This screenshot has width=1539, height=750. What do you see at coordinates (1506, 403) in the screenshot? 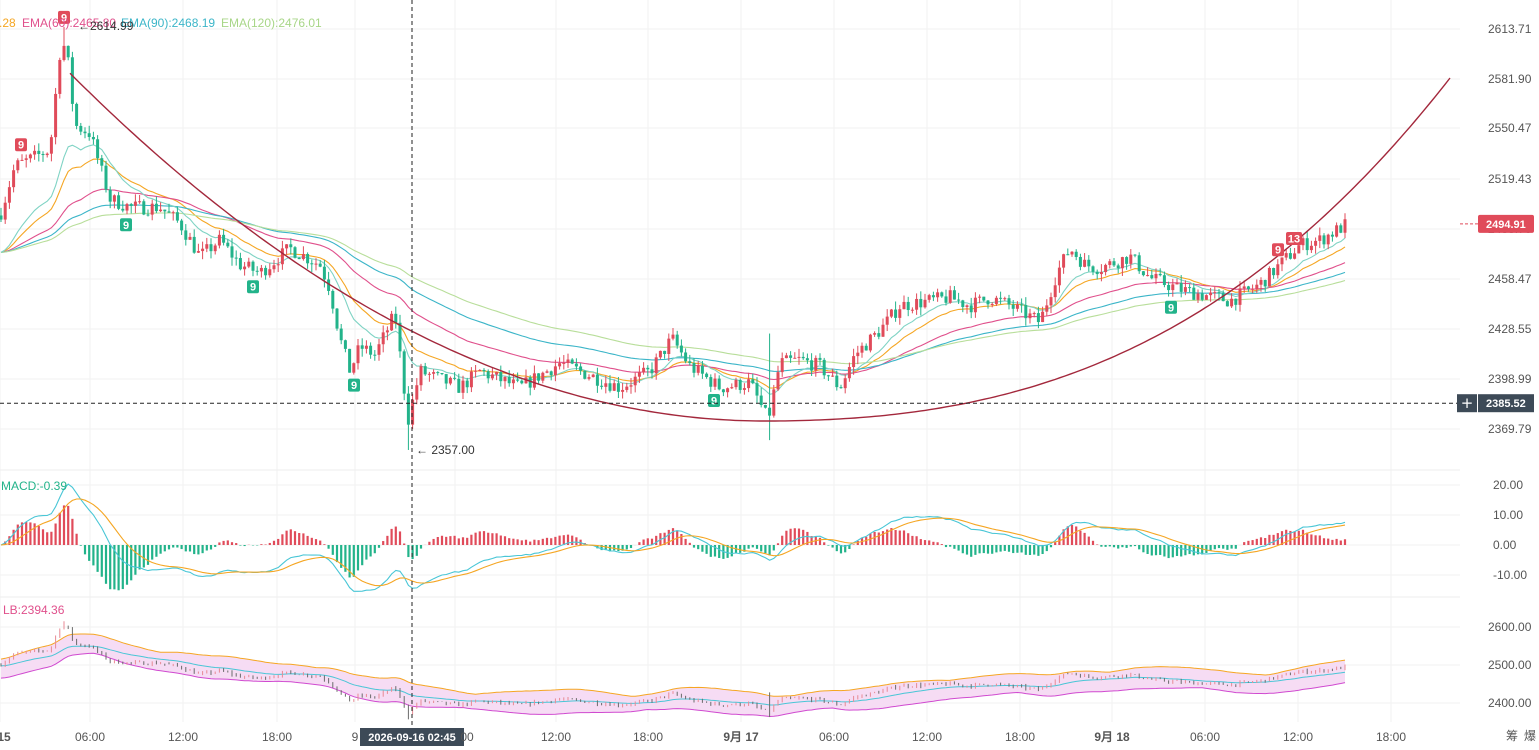
I see `crosshair-price-badge` at bounding box center [1506, 403].